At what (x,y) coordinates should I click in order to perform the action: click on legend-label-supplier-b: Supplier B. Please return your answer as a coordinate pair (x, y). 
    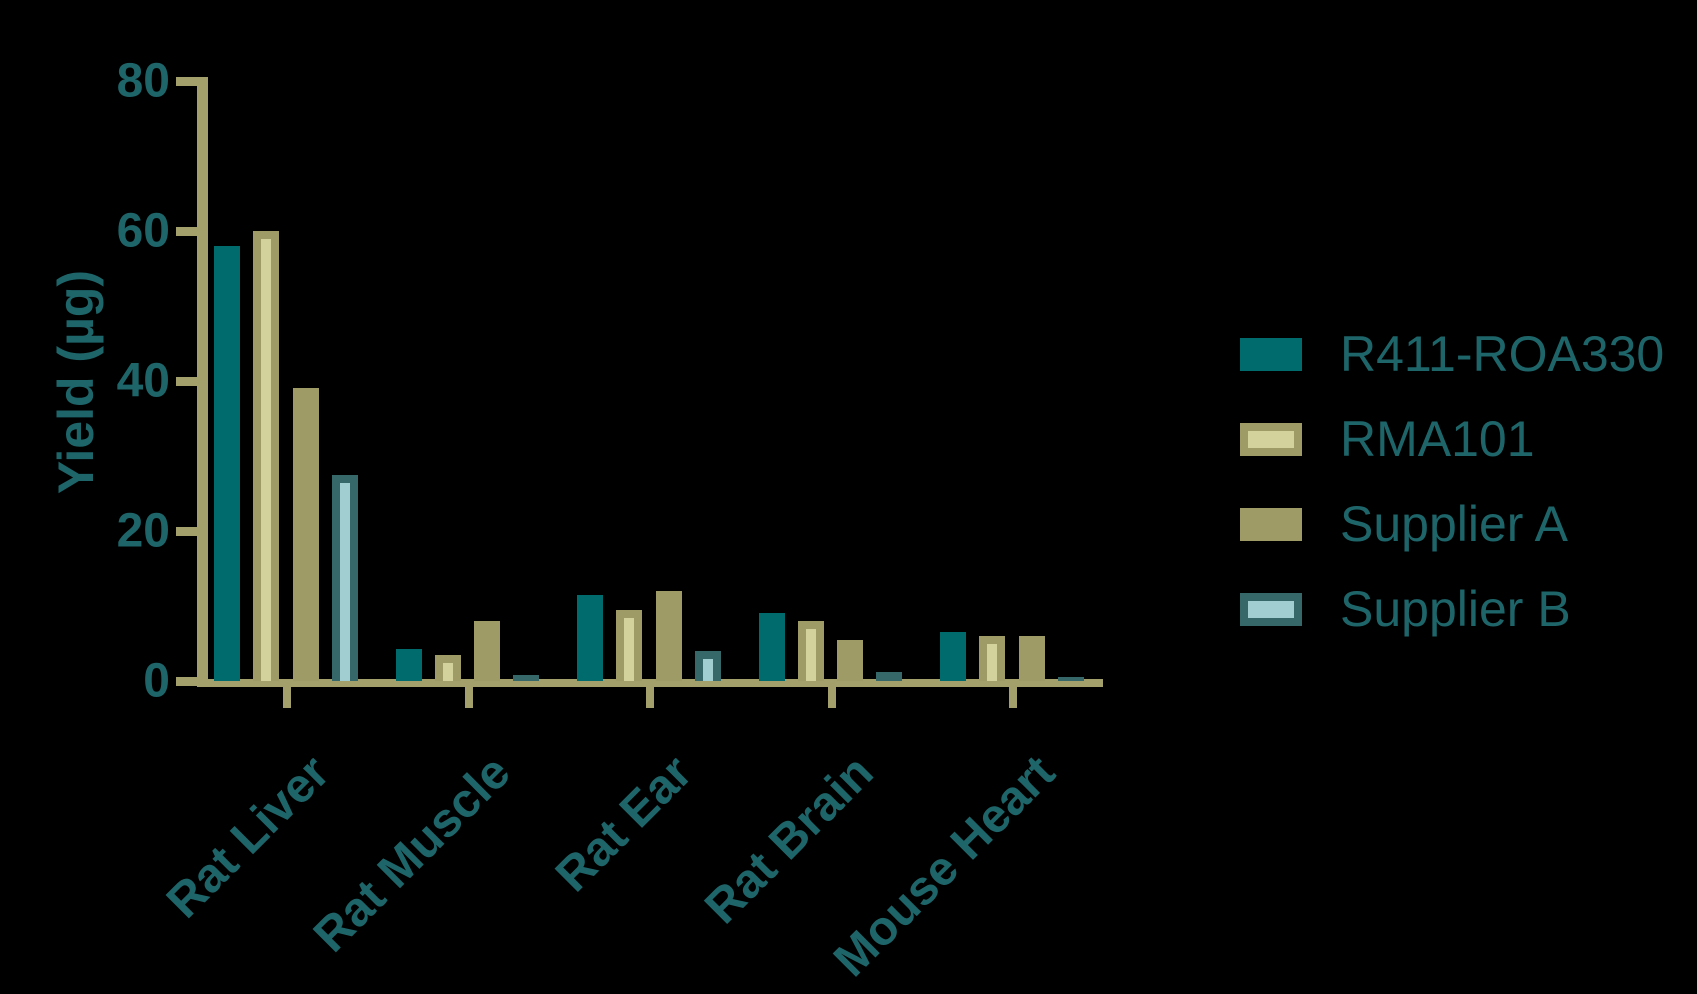
    Looking at the image, I should click on (1455, 609).